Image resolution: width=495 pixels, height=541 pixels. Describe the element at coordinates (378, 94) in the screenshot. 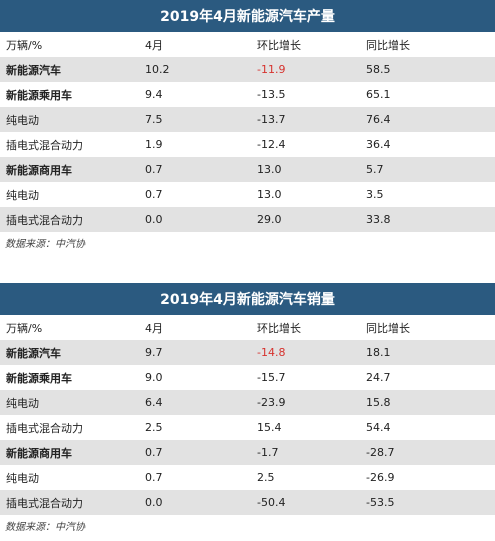

I see `row-yoy-value: 65.1` at that location.